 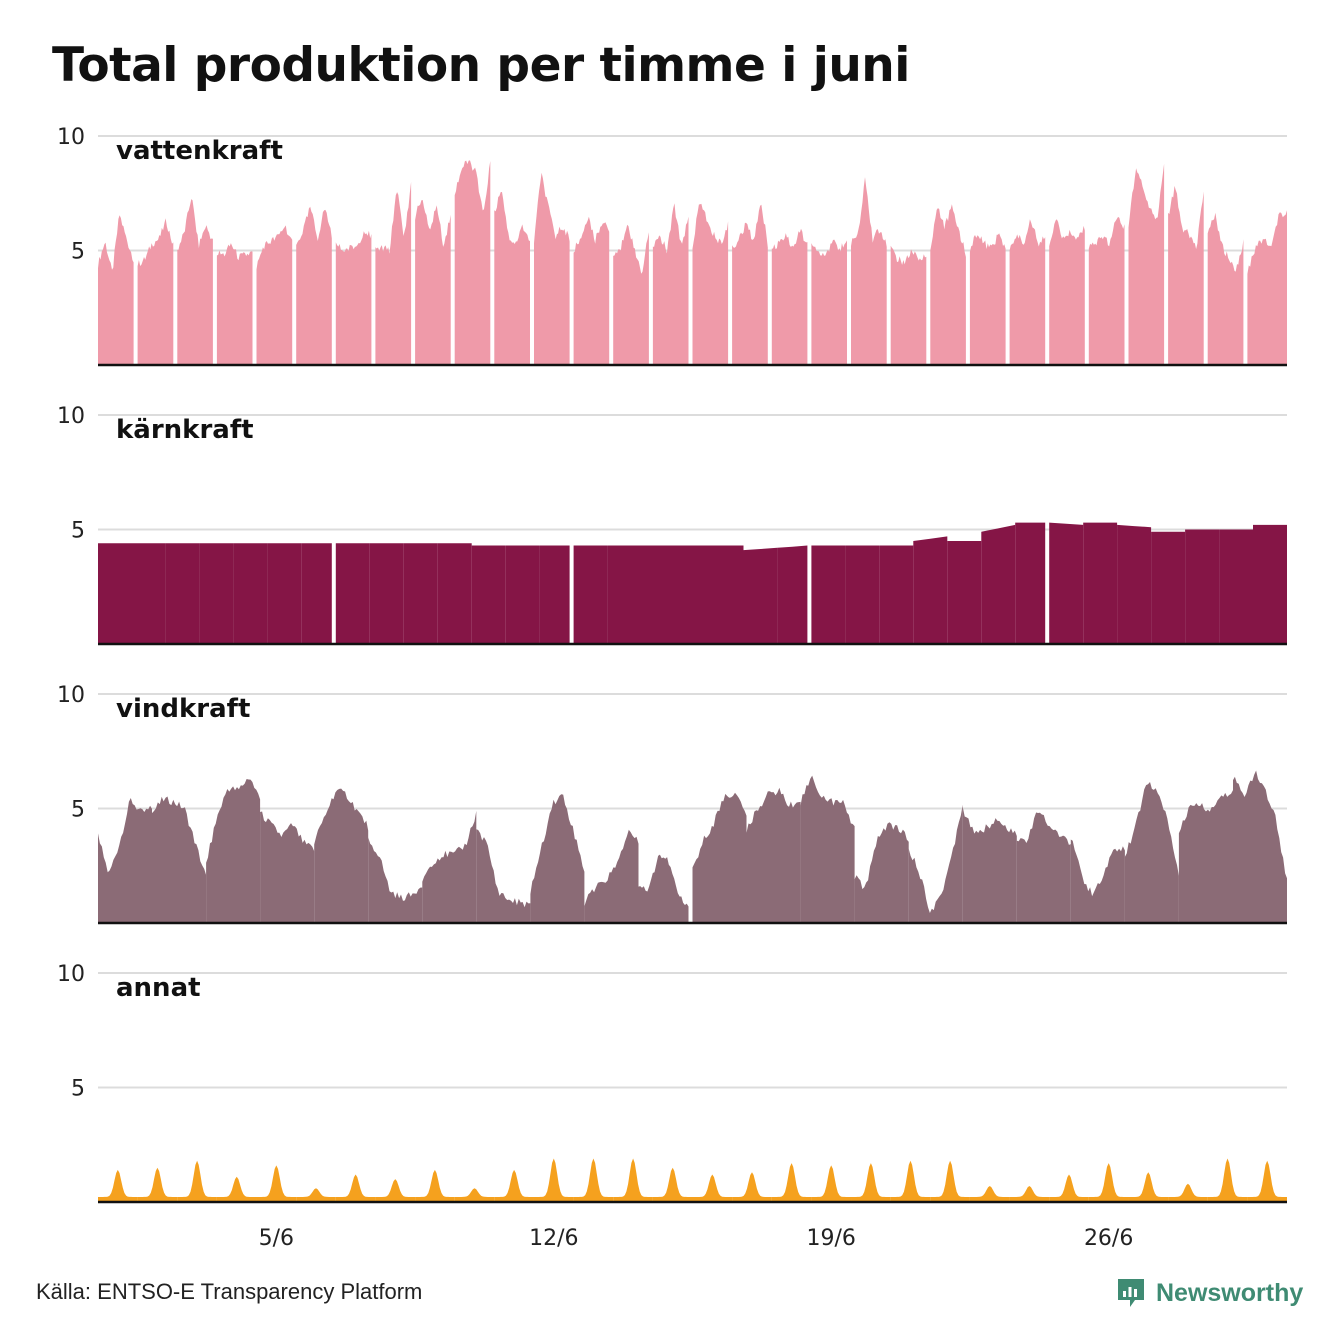 What do you see at coordinates (185, 430) in the screenshot?
I see `panel-label: kärnkraft` at bounding box center [185, 430].